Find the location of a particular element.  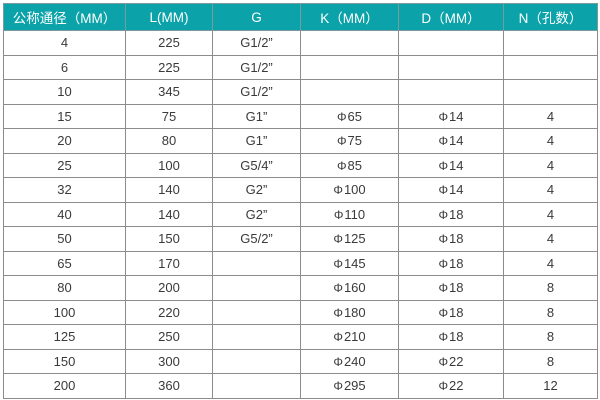

cell-nominal-diameter: 4 is located at coordinates (64, 43).